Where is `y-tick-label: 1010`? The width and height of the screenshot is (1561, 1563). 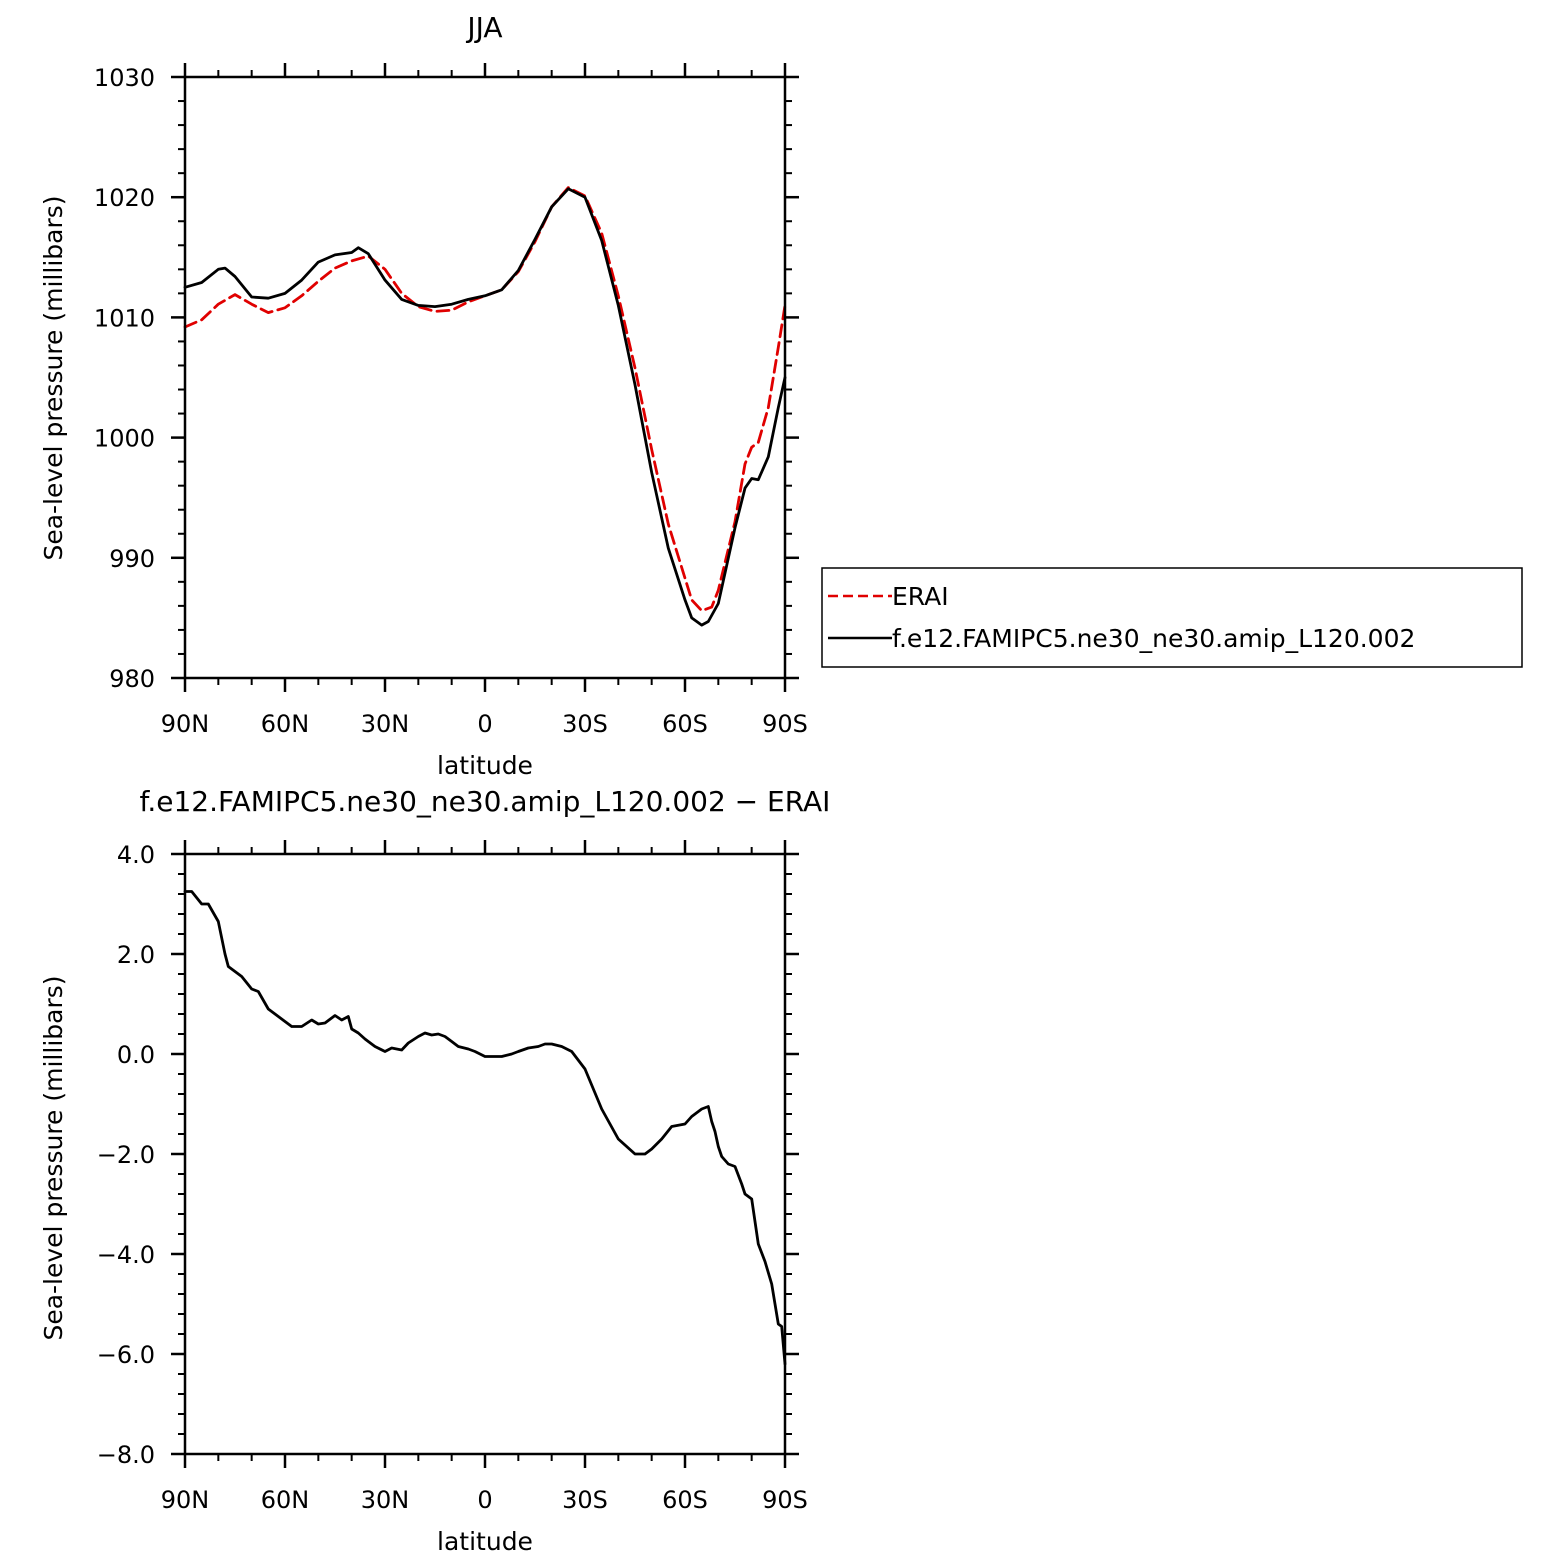
y-tick-label: 1010 is located at coordinates (124, 318).